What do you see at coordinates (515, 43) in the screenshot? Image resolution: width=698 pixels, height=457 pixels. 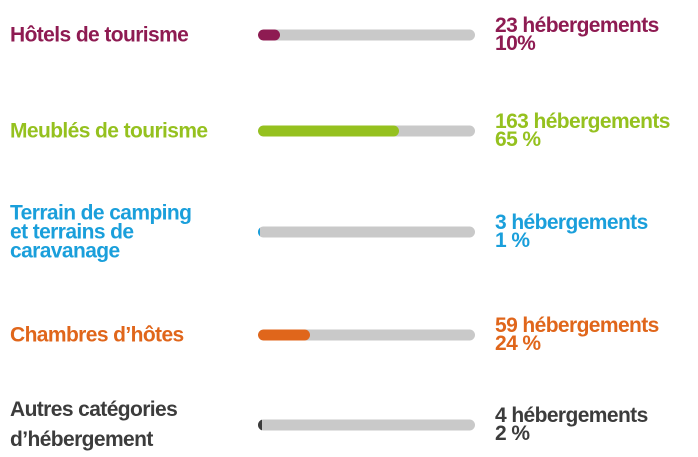 I see `percent-label: 10%` at bounding box center [515, 43].